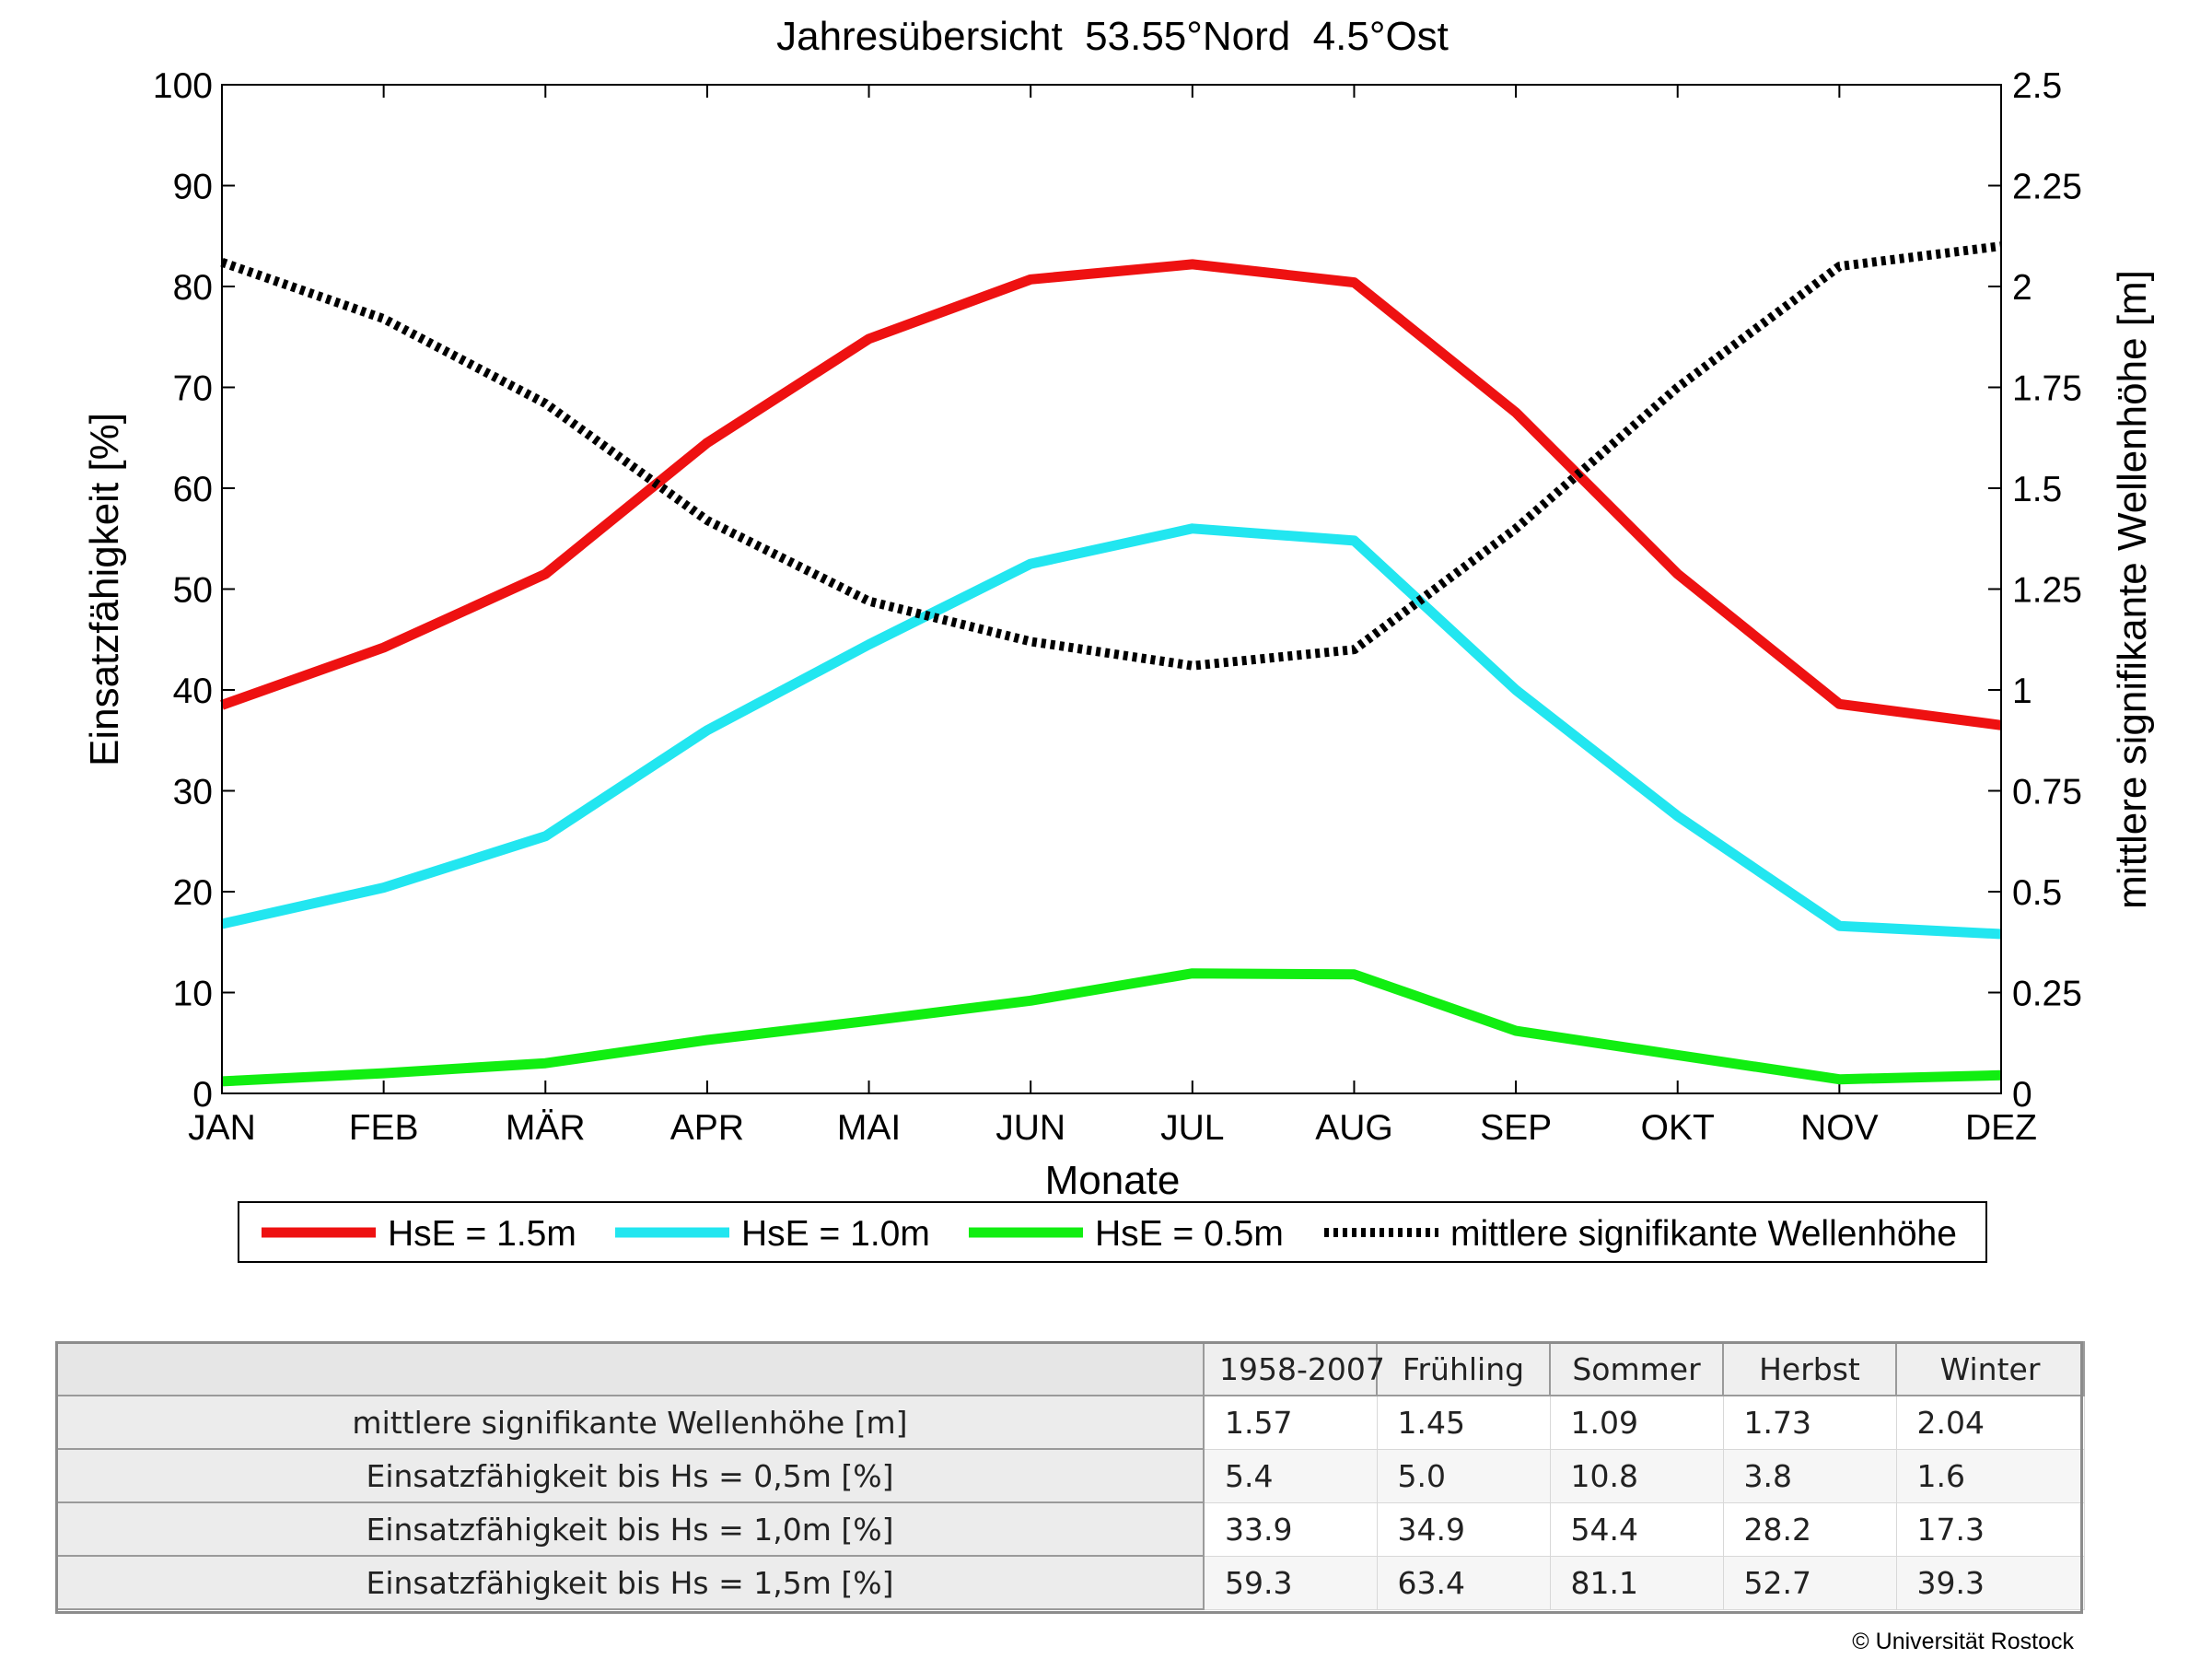 The width and height of the screenshot is (2212, 1659). Describe the element at coordinates (1637, 1422) in the screenshot. I see `table-cell: 1.09` at that location.